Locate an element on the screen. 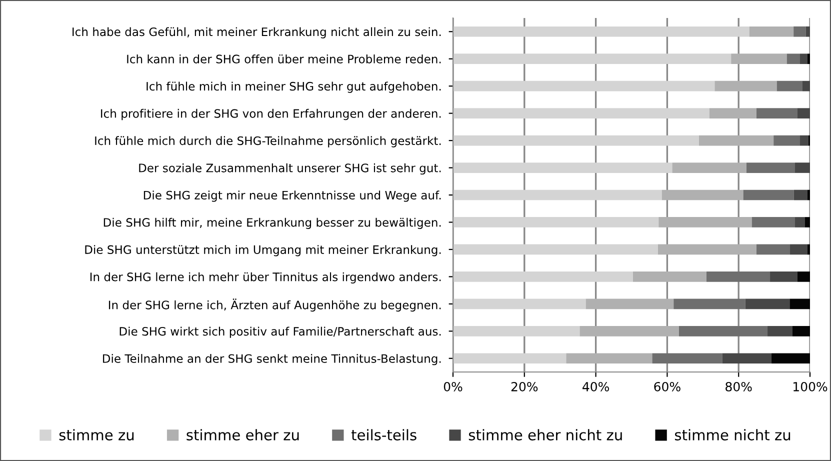 This screenshot has height=461, width=831. y-tick-label: Die SHG unterstützt mich im Umgang mit meiner Erkrankung. is located at coordinates (263, 250).